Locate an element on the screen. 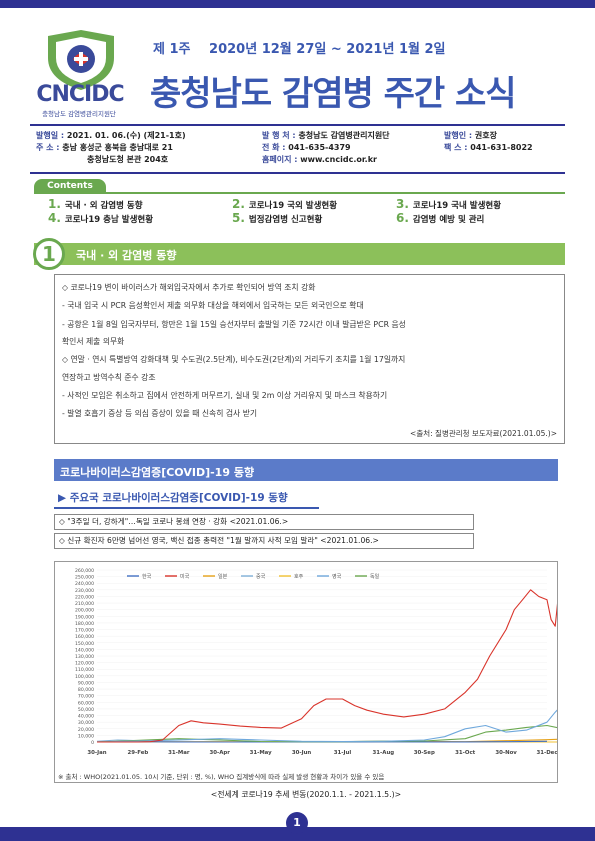  legend-label: 호주 is located at coordinates (299, 577).